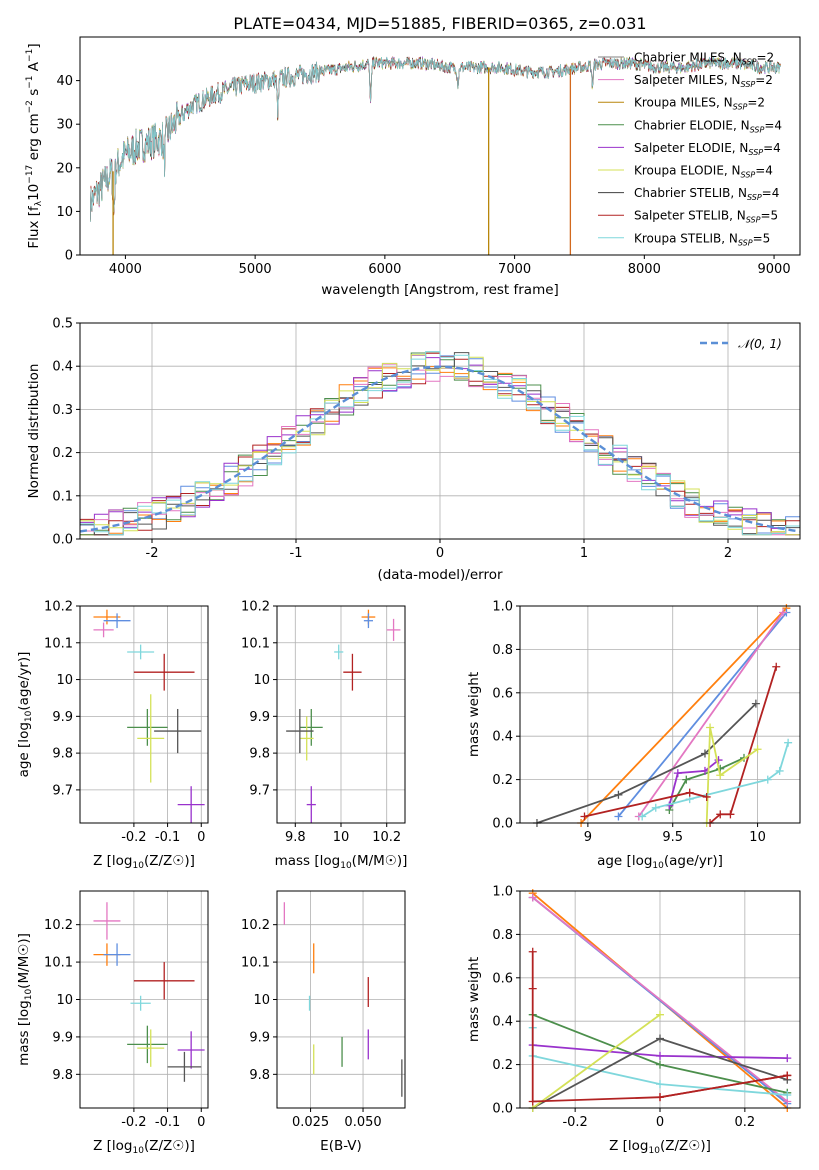 The height and width of the screenshot is (1170, 819). What do you see at coordinates (702, 239) in the screenshot?
I see `legend-label: Kroupa STELIB, NSSP=5` at bounding box center [702, 239].